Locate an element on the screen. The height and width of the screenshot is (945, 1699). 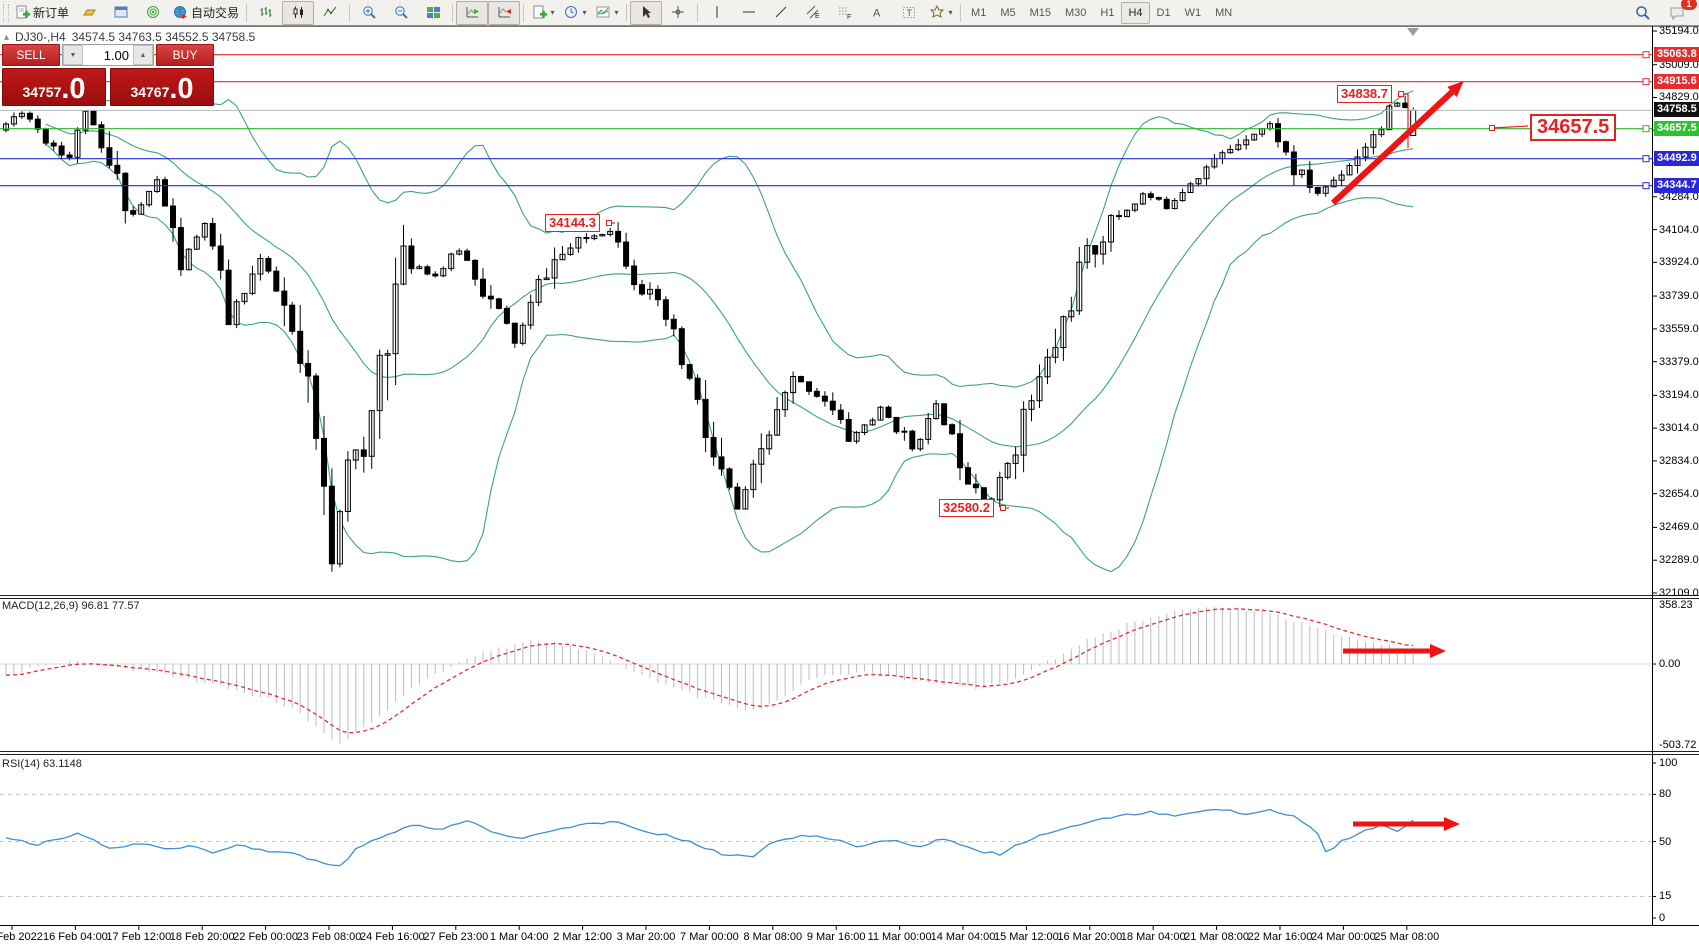
buy-button: BUY is located at coordinates (185, 55).